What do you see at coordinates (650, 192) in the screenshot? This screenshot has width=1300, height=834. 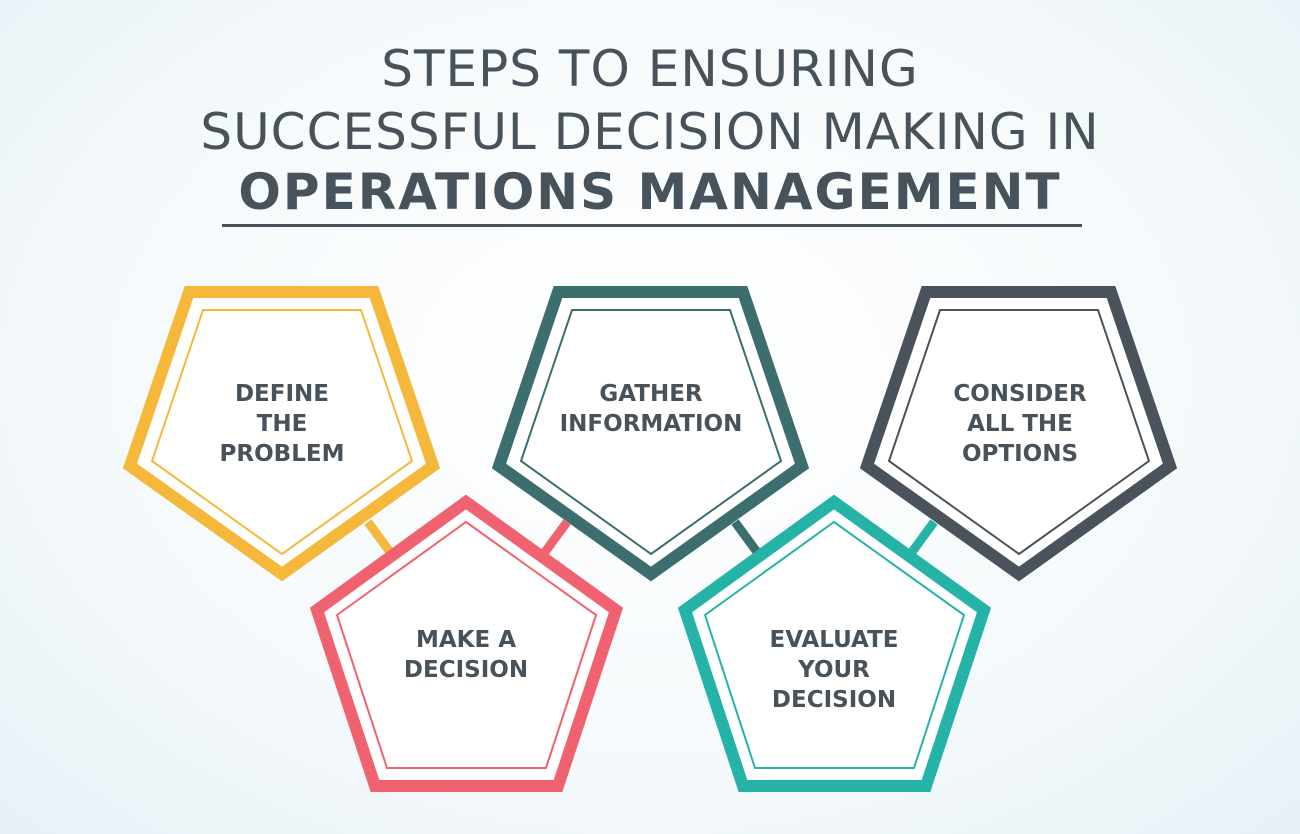 I see `title-line-3: OPERATIONS MANAGEMENT` at bounding box center [650, 192].